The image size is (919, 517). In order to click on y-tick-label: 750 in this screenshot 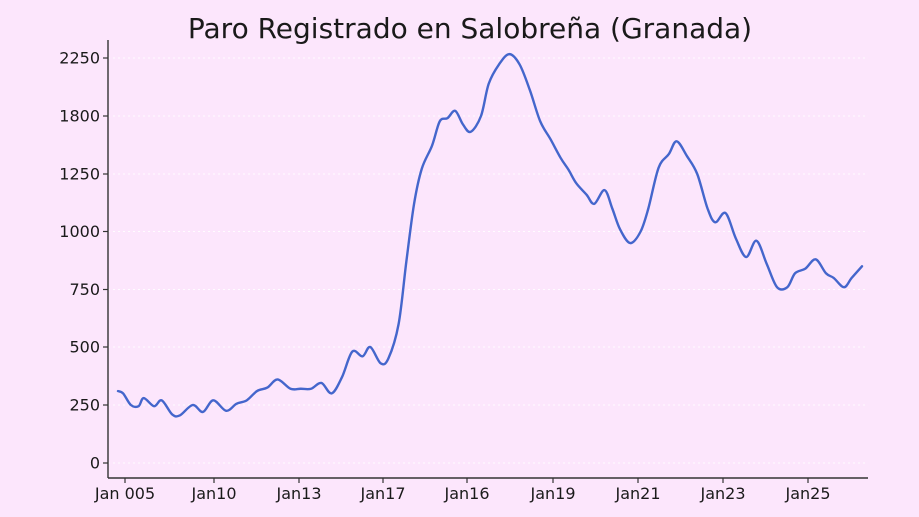, I will do `click(84, 289)`.